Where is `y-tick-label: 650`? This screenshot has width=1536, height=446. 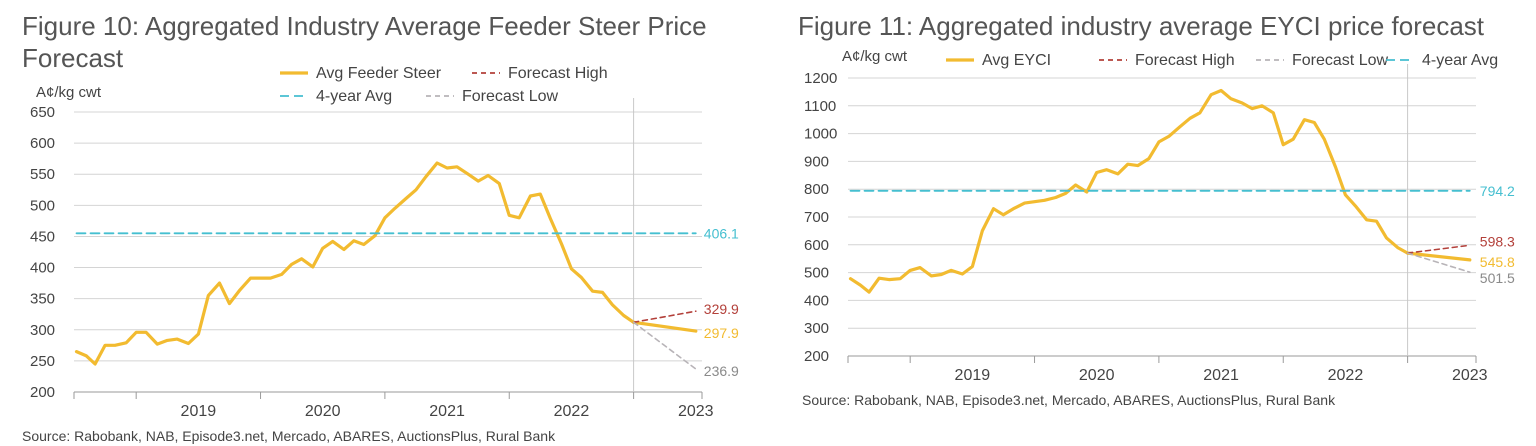
y-tick-label: 650 is located at coordinates (42, 112).